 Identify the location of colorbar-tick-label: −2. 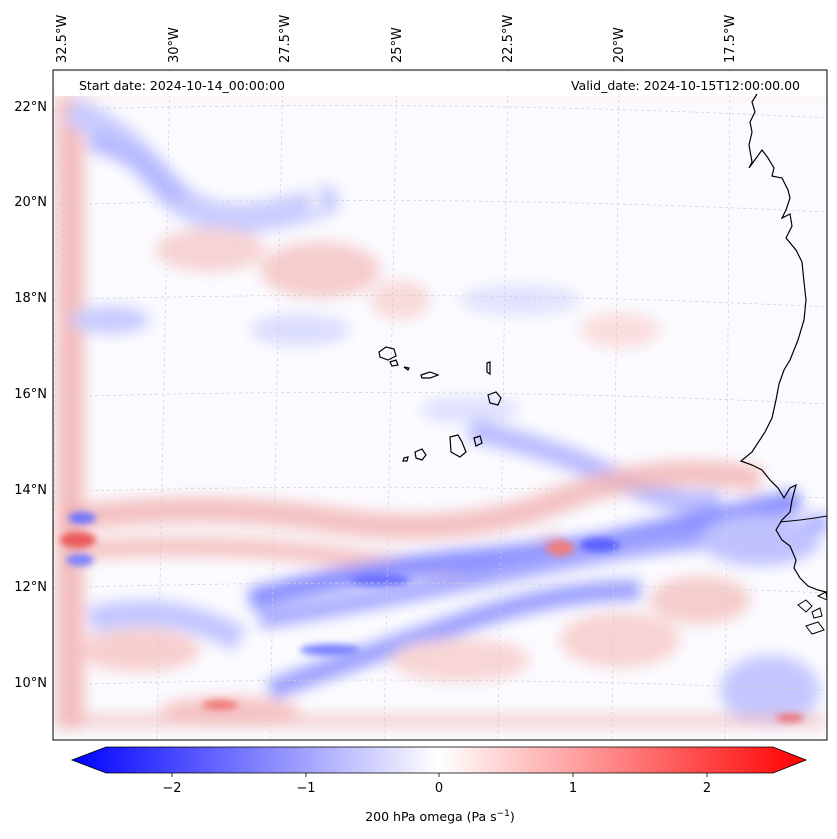
(171, 788).